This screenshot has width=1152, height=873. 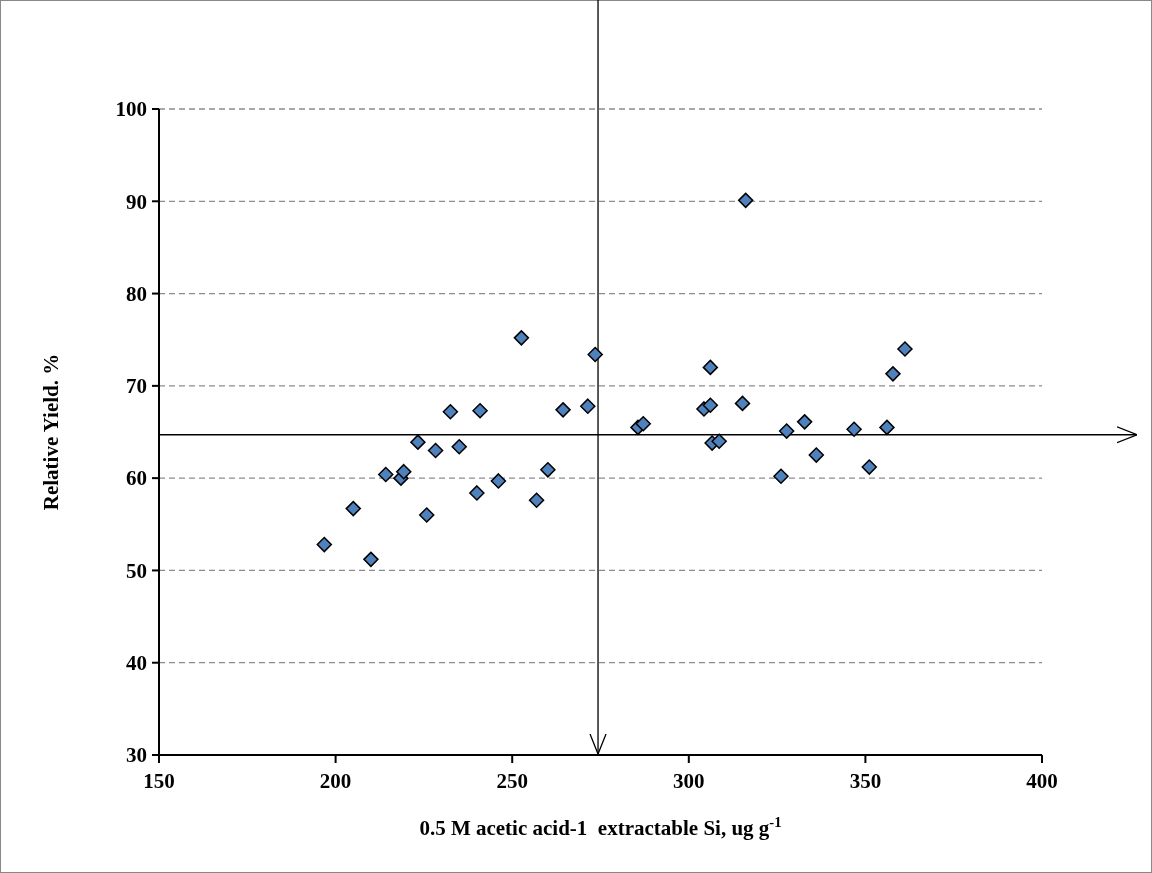 I want to click on x-tick-label: 200, so click(x=335, y=781).